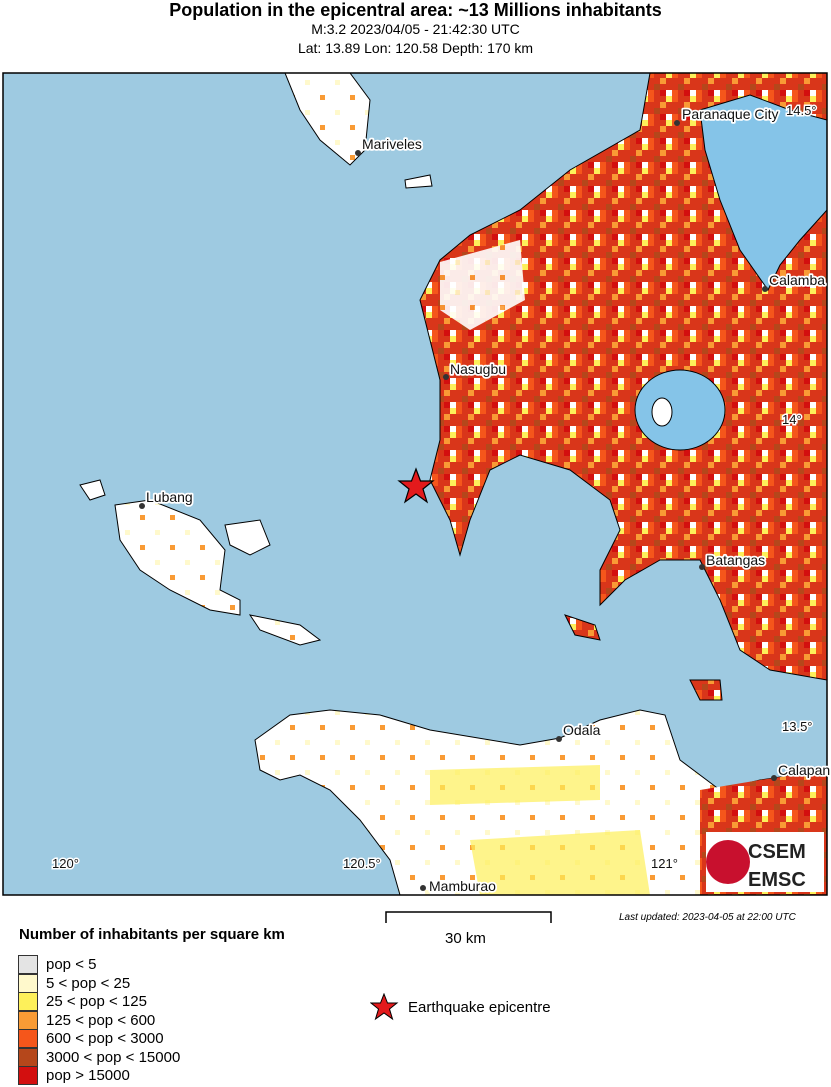  I want to click on city-odala: Odala, so click(582, 730).